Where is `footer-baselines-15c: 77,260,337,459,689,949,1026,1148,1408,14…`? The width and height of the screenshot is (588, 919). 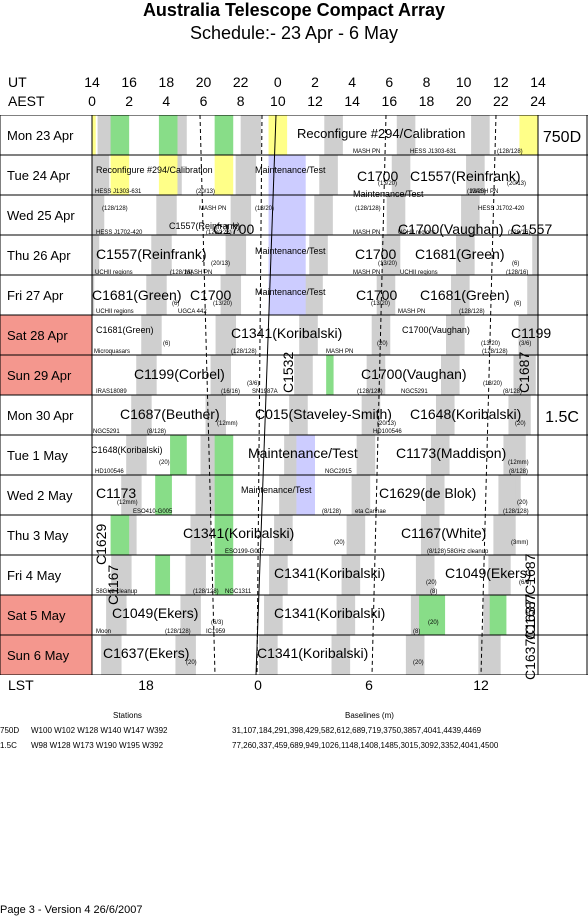 footer-baselines-15c: 77,260,337,459,689,949,1026,1148,1408,14… is located at coordinates (365, 745).